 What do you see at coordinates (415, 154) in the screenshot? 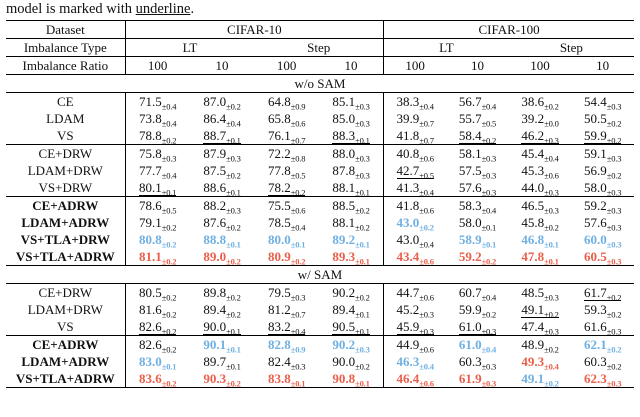
I see `accuracy-value: 40.8±0.6` at bounding box center [415, 154].